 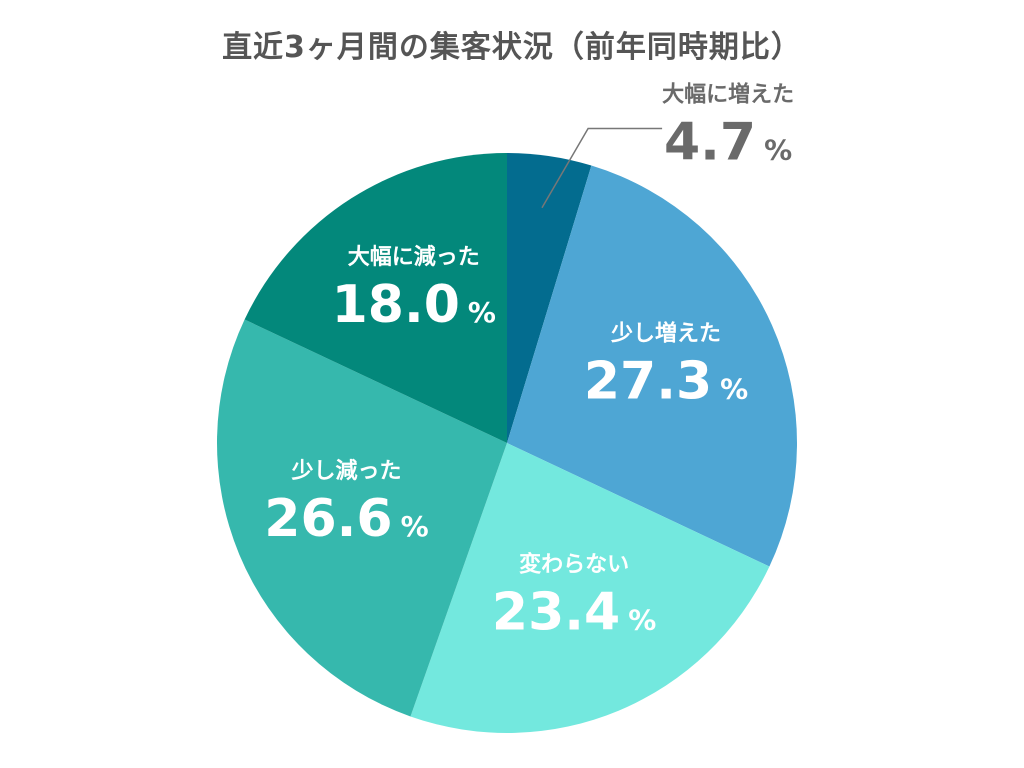 I want to click on slice-label-5: 大幅に減った, so click(x=414, y=257).